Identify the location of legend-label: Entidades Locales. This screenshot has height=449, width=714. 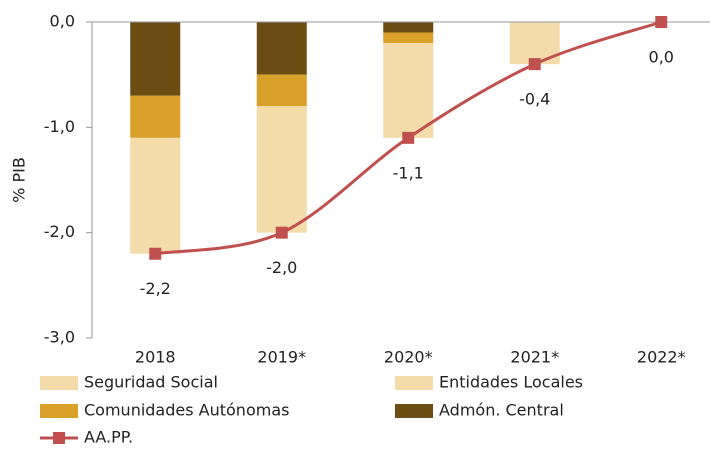
(511, 382).